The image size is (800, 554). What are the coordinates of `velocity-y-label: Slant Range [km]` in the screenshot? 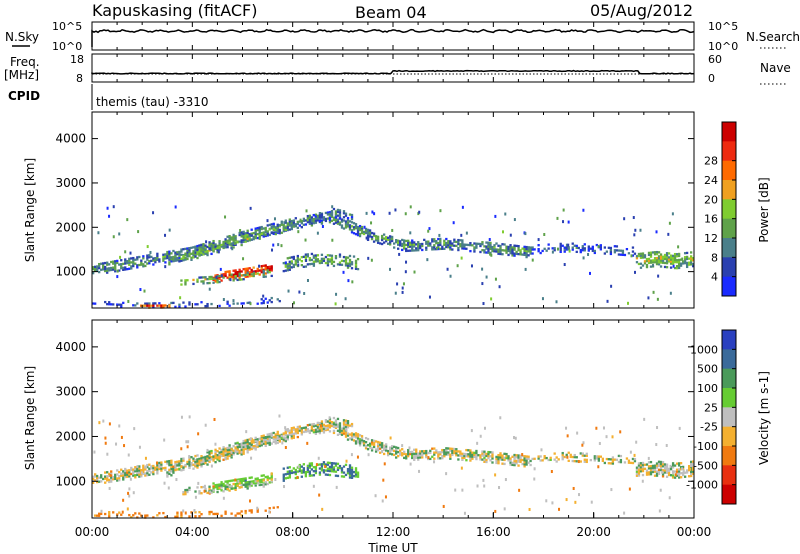 It's located at (30, 418).